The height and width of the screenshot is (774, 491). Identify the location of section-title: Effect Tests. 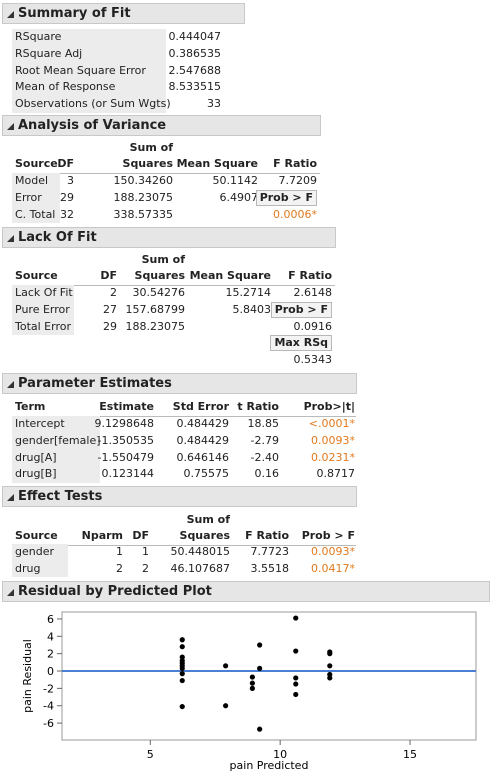
(60, 496).